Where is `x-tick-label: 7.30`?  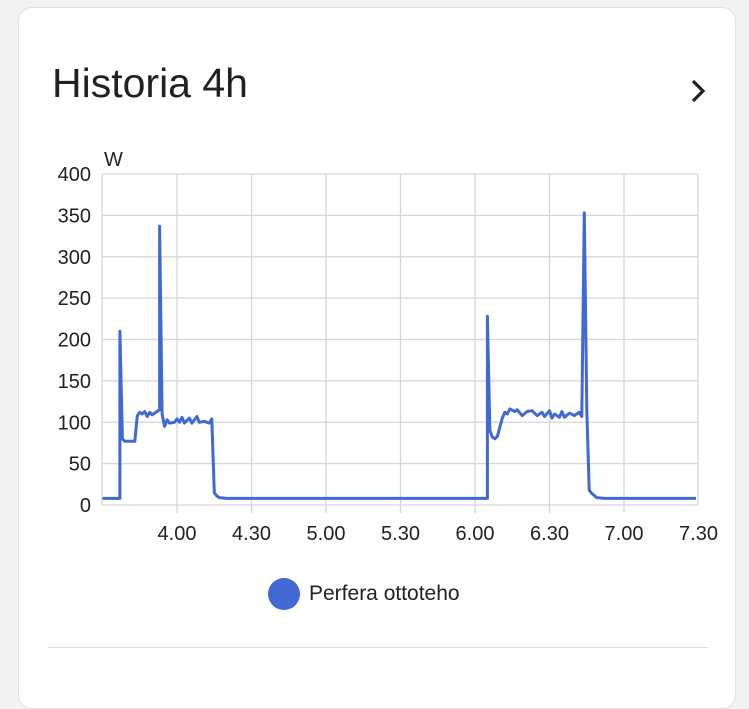
x-tick-label: 7.30 is located at coordinates (698, 534).